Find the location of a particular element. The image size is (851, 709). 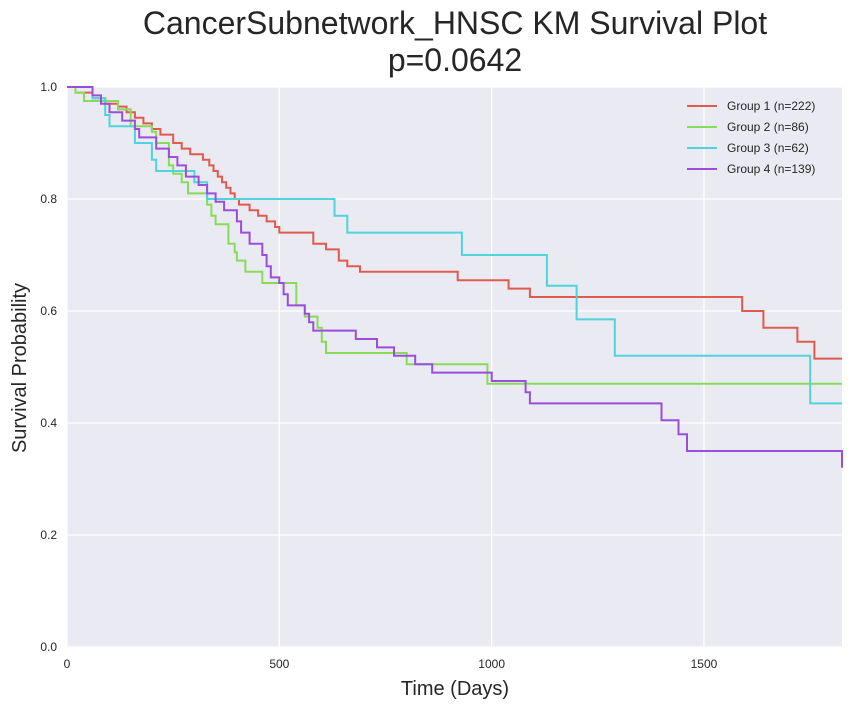

legend-label: Group 3 (n=62) is located at coordinates (768, 148).